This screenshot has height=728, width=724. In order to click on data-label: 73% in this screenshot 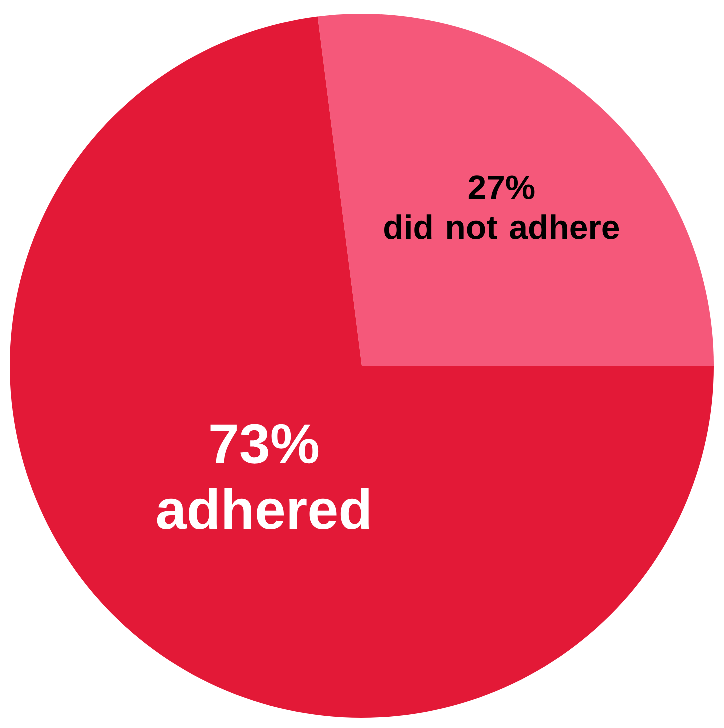, I will do `click(264, 444)`.